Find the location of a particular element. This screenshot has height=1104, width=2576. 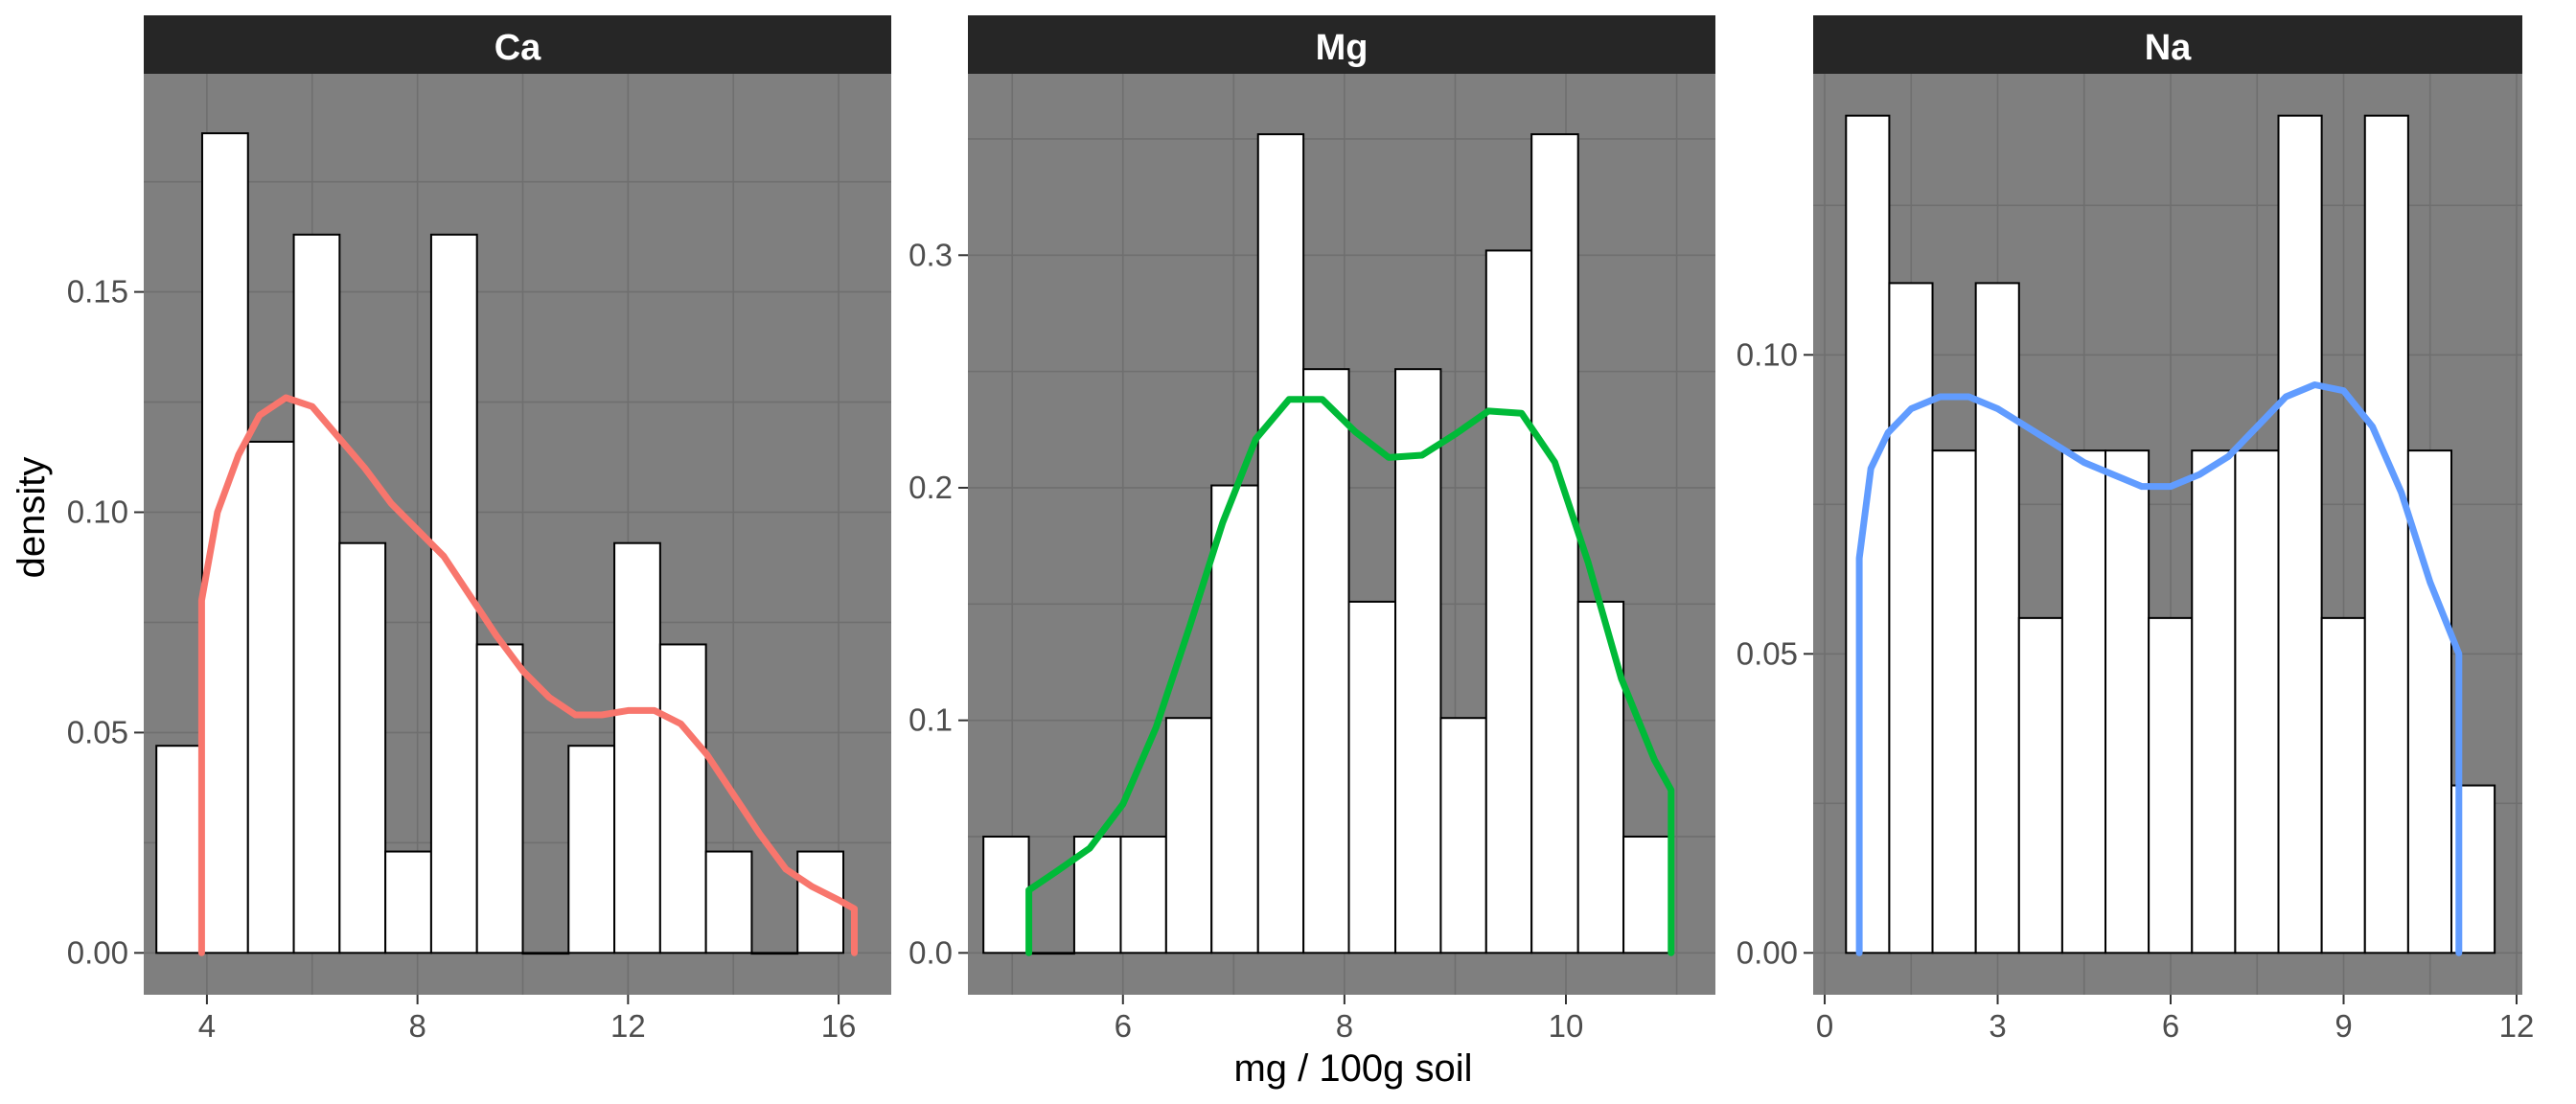

y-tick-label: 0.1 is located at coordinates (930, 720).